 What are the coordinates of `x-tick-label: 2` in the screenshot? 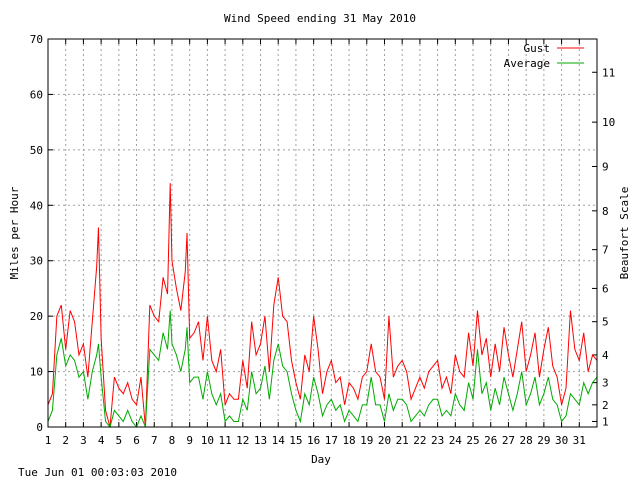 It's located at (65, 440).